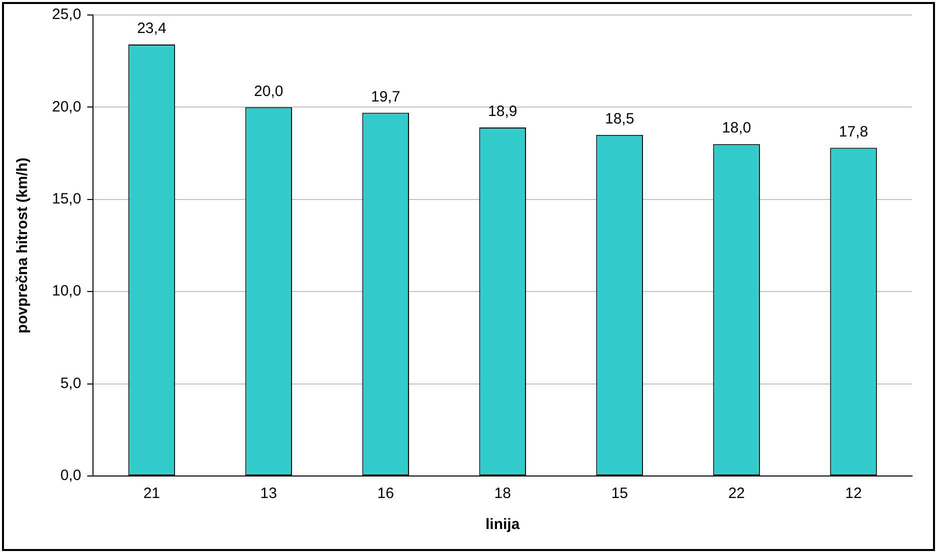 The height and width of the screenshot is (556, 940). Describe the element at coordinates (503, 525) in the screenshot. I see `x-axis-title: linija` at that location.